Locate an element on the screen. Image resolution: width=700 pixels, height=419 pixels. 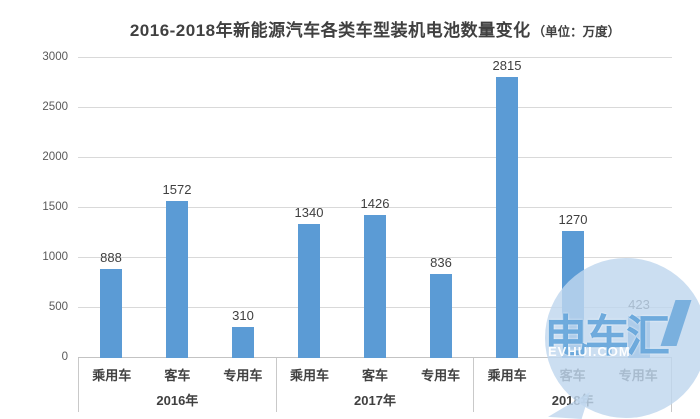
watermark-site-text: EVHUI.COM is located at coordinates (589, 351).